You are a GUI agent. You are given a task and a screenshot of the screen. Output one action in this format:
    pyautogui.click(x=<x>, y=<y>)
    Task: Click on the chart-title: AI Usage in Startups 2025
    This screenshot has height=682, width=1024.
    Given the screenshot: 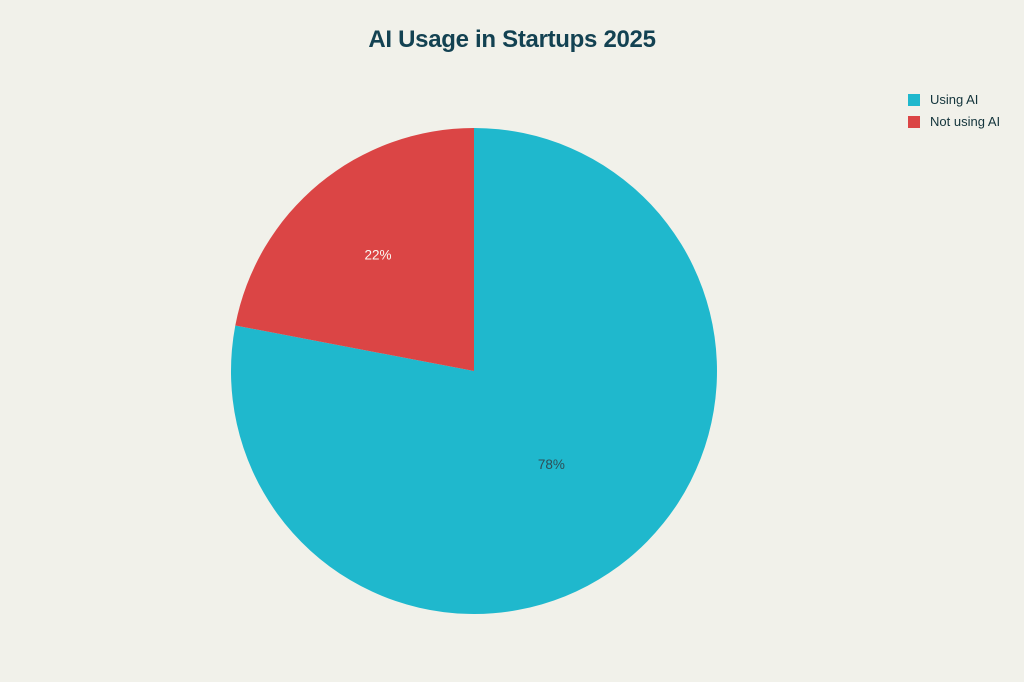 What is the action you would take?
    pyautogui.click(x=512, y=39)
    